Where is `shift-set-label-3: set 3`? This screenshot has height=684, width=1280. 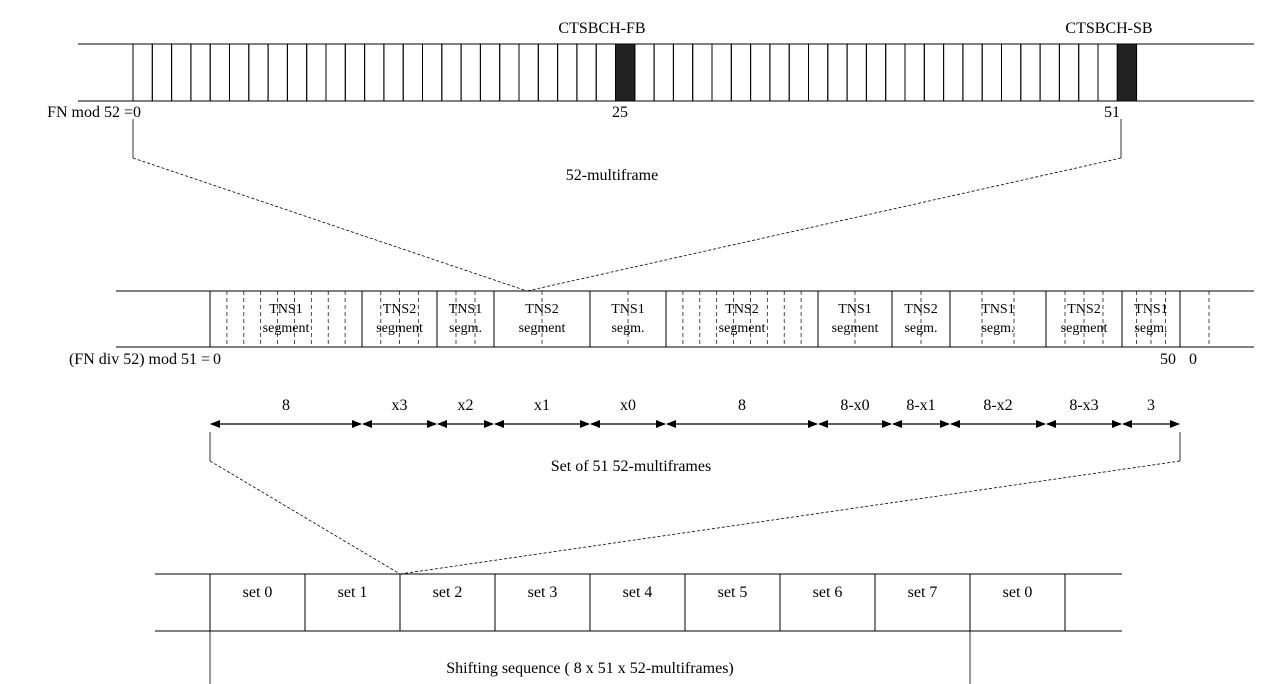
shift-set-label-3: set 3 is located at coordinates (543, 592).